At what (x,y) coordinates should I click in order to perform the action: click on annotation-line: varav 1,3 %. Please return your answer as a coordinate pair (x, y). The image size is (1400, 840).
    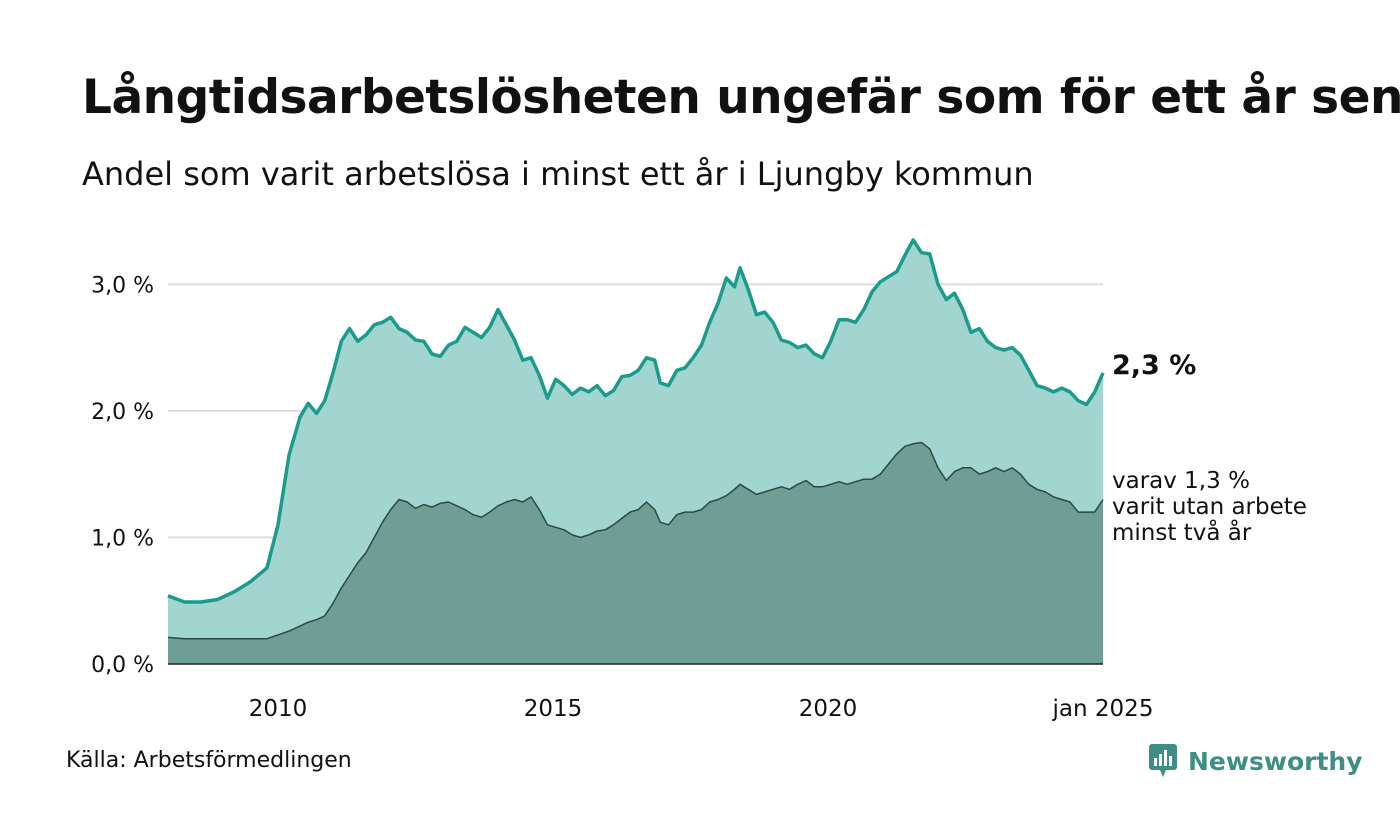
    Looking at the image, I should click on (1181, 481).